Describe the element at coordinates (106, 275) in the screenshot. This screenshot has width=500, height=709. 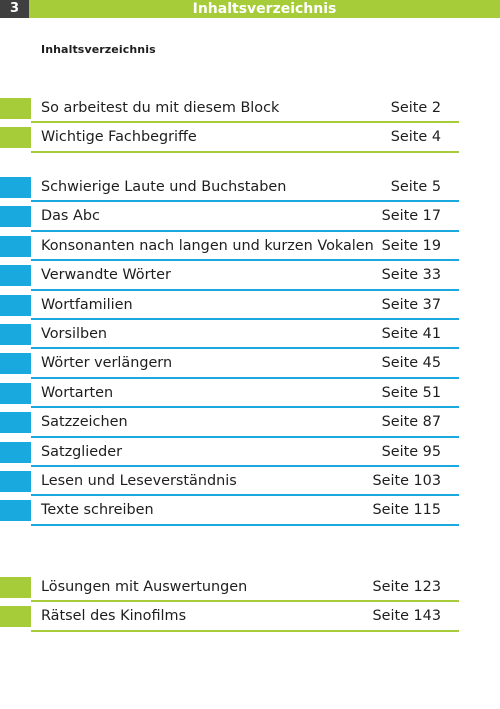
I see `toc-entry-title: Verwandte Wörter` at that location.